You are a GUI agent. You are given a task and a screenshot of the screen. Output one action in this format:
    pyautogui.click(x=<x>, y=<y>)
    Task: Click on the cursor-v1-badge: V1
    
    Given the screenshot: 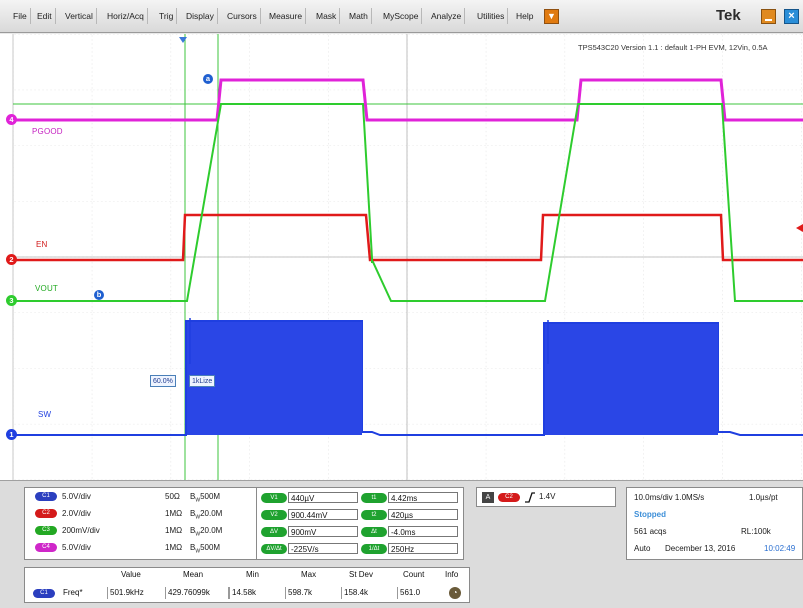 What is the action you would take?
    pyautogui.click(x=274, y=498)
    